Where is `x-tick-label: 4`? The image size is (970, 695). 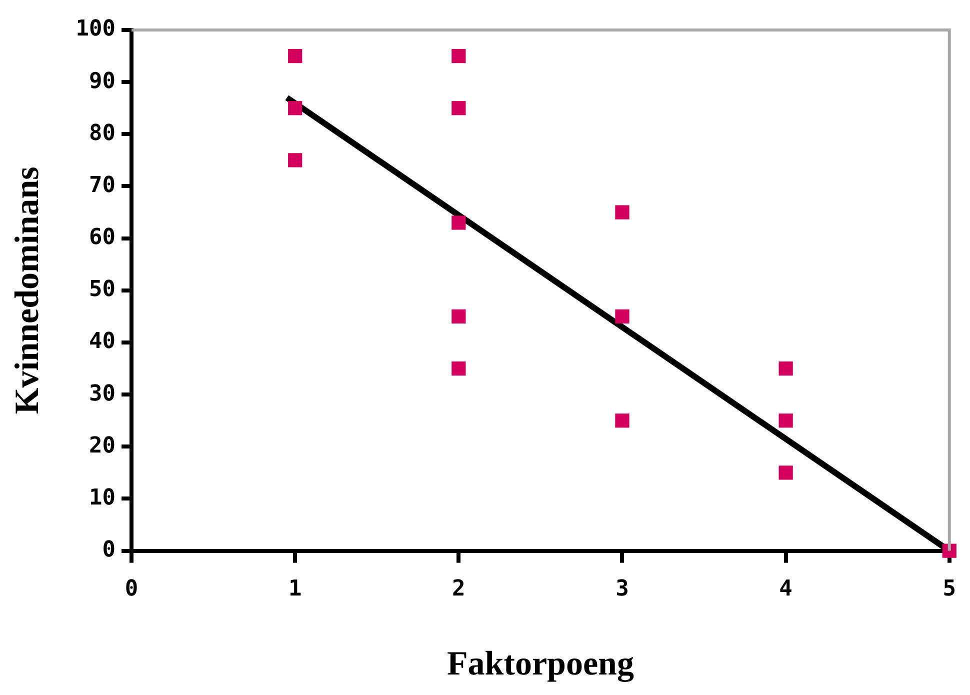
x-tick-label: 4 is located at coordinates (785, 589).